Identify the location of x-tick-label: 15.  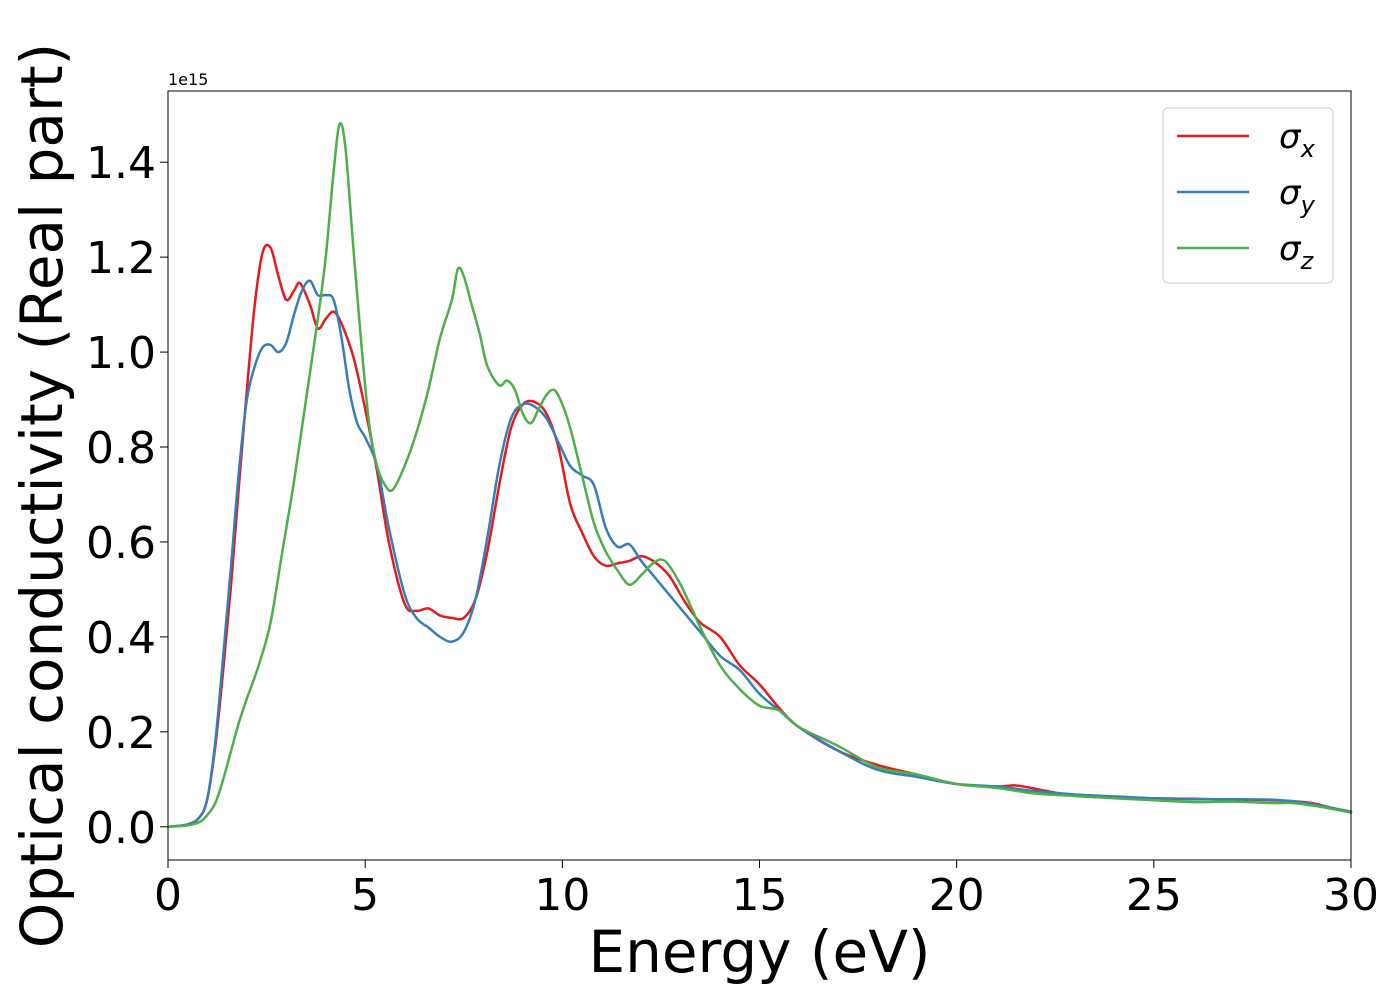
(760, 895).